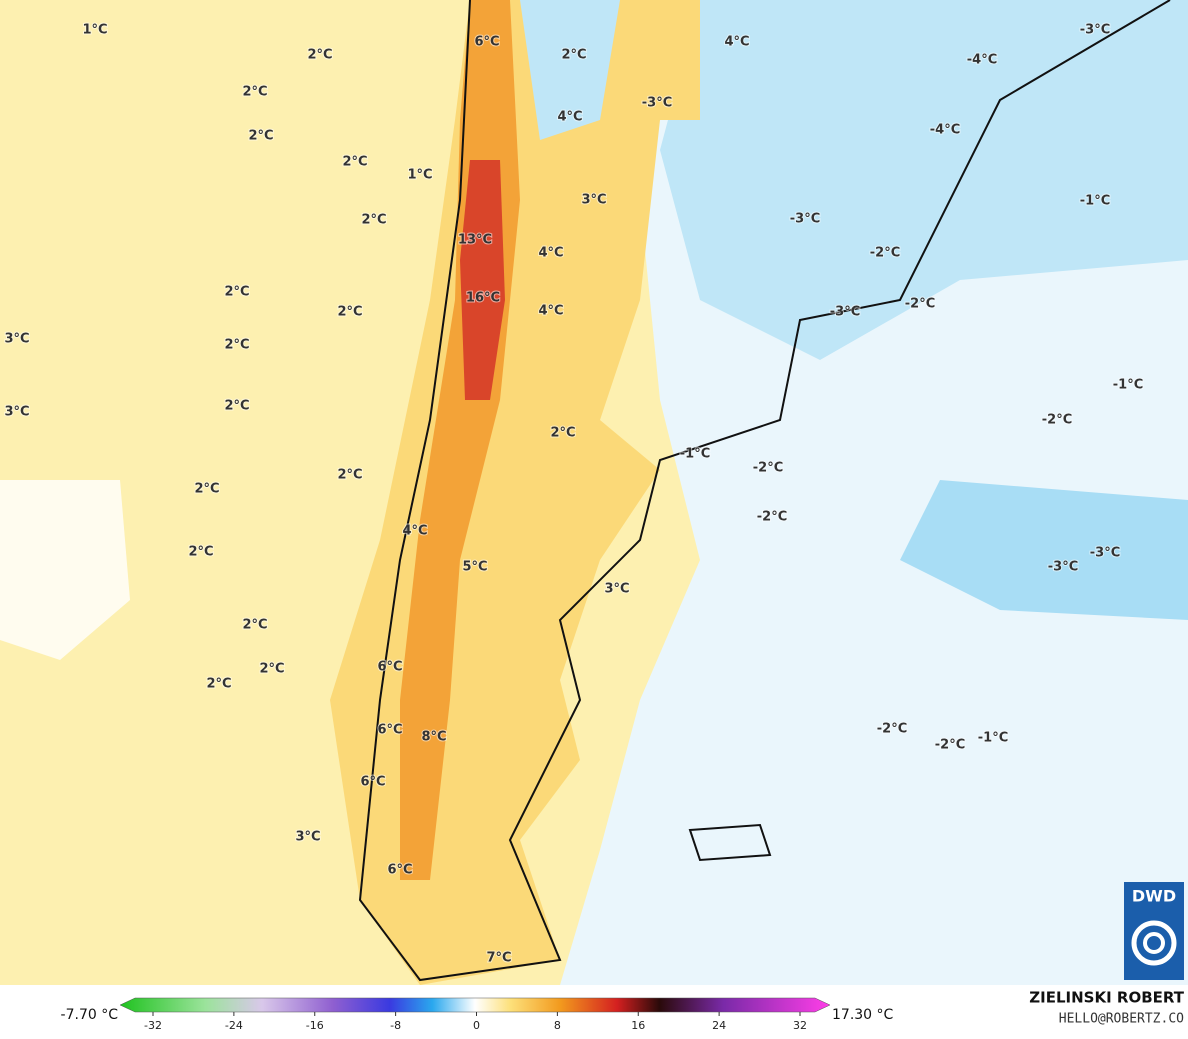  What do you see at coordinates (1044, 550) in the screenshot?
I see `cold-ocean` at bounding box center [1044, 550].